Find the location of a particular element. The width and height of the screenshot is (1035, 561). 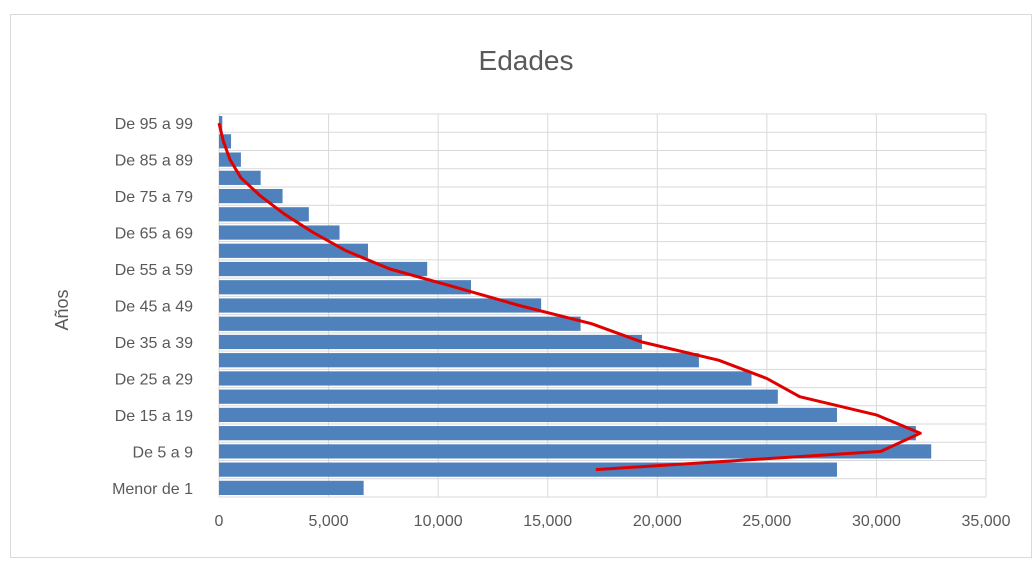

y-tick-label: De 15 a 19 is located at coordinates (154, 416).